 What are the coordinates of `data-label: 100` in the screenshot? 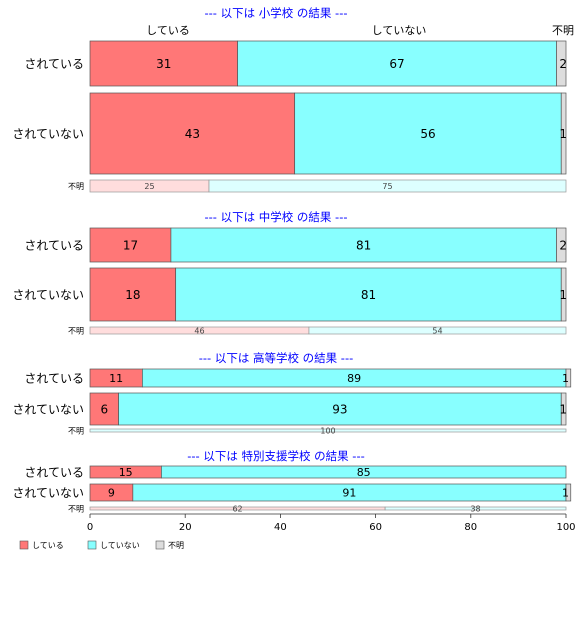 It's located at (327, 430).